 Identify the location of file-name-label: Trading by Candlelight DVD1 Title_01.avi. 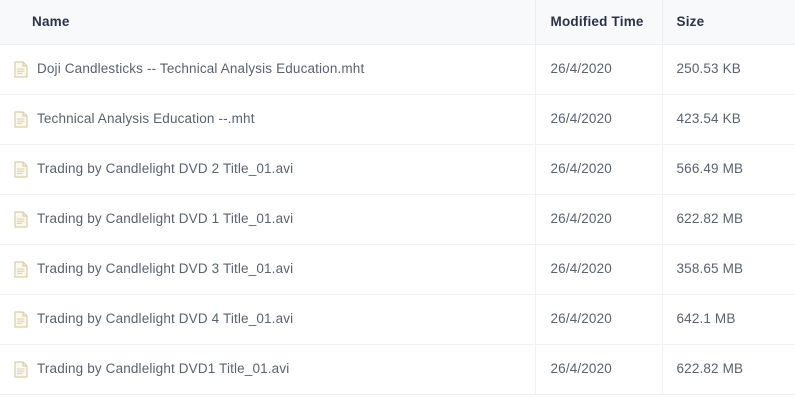
(163, 368).